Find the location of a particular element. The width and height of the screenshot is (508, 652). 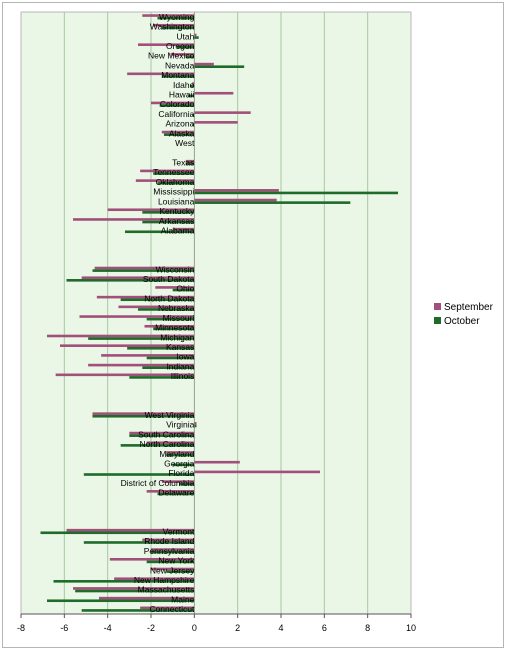

category-label: Wisconsin is located at coordinates (175, 269).